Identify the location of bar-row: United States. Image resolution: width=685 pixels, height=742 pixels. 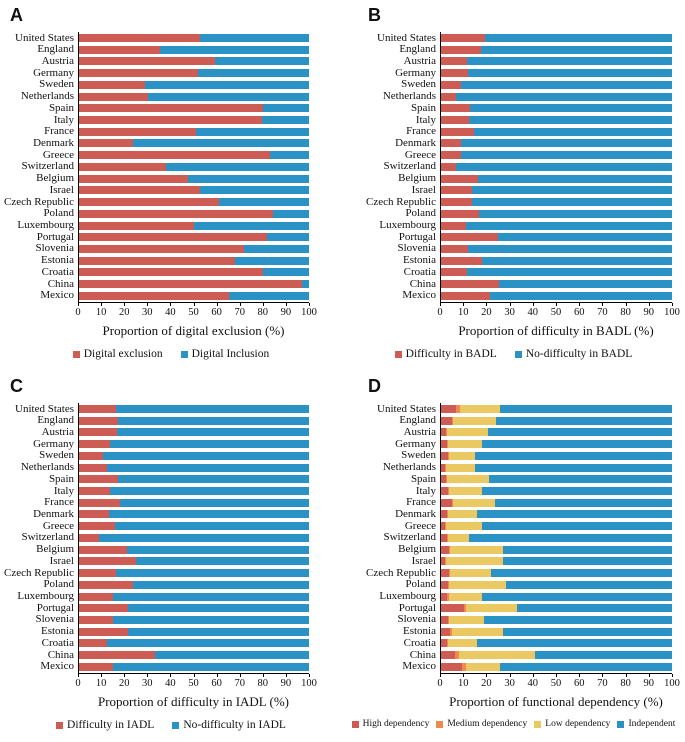
(513, 37).